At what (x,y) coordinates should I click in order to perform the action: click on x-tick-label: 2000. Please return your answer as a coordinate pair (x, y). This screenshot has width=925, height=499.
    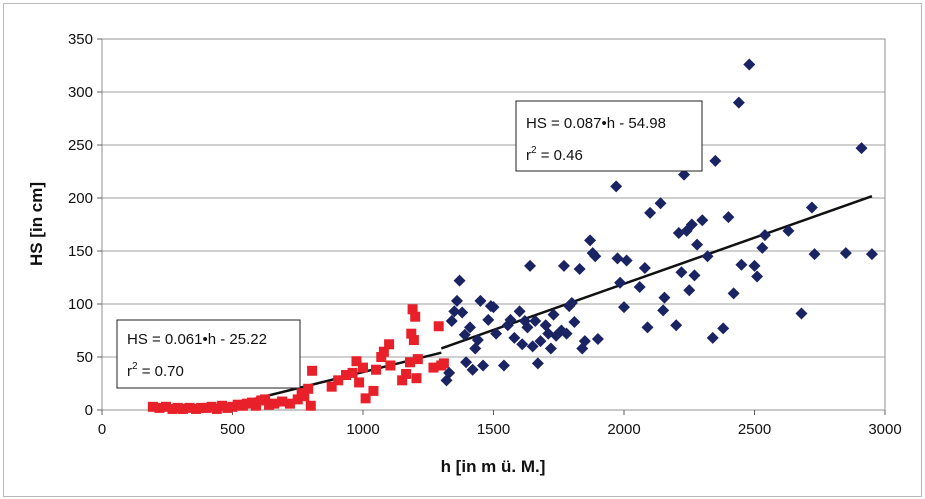
    Looking at the image, I should click on (623, 429).